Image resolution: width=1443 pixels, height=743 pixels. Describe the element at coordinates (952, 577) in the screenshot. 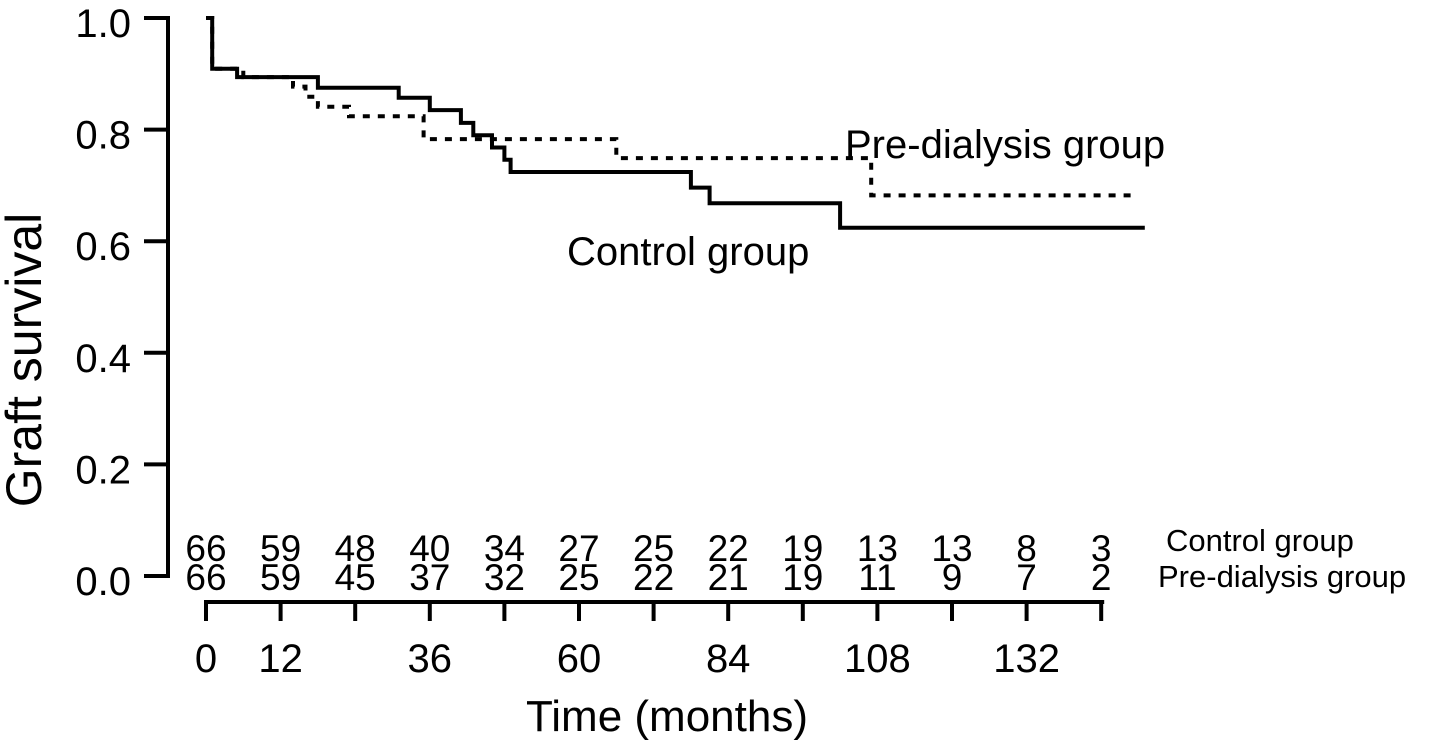

I see `risk-count-pre-dialysis-group: 9` at that location.